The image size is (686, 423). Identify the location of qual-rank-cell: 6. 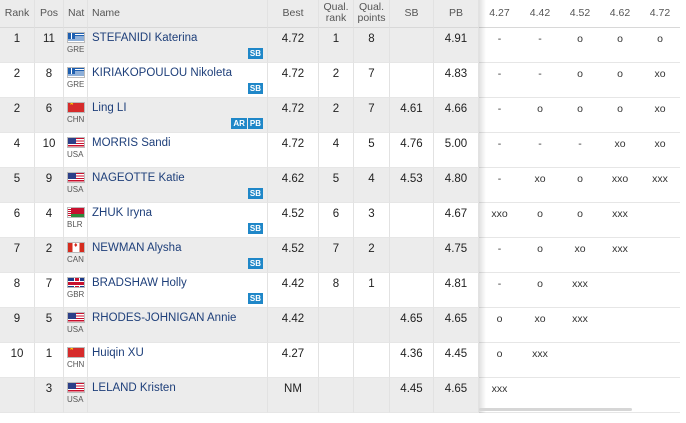
(336, 220).